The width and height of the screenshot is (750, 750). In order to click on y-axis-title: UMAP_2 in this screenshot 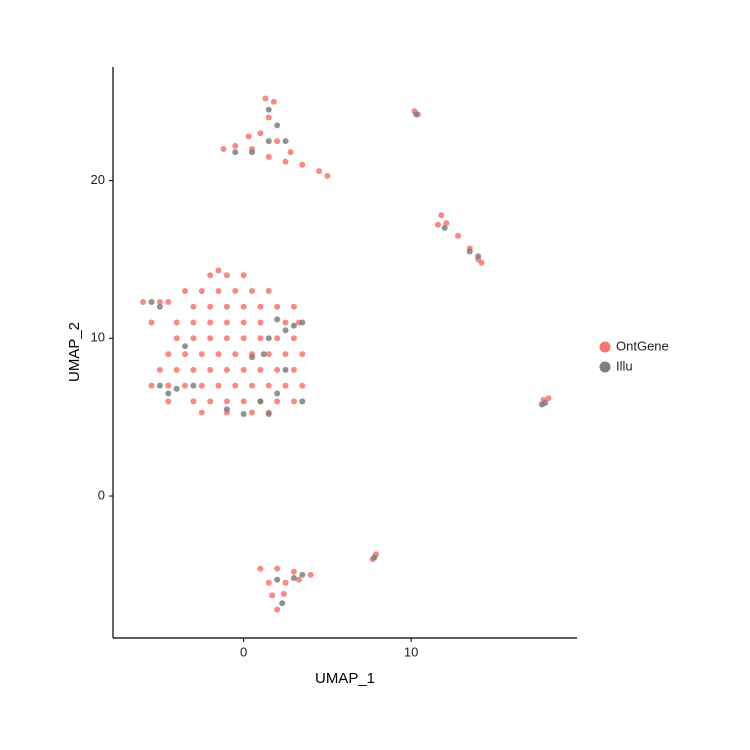, I will do `click(74, 352)`.